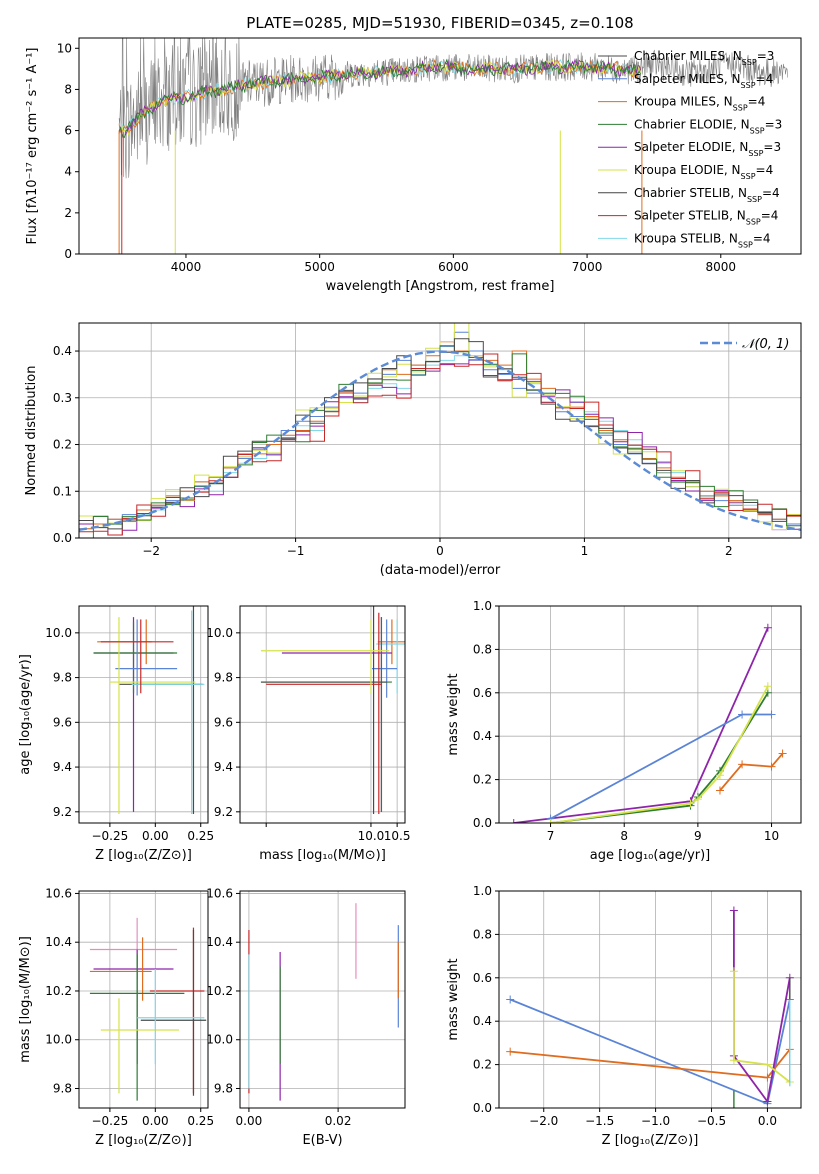 Image resolution: width=819 pixels, height=1174 pixels. I want to click on y-tick-label: 0.1, so click(62, 491).